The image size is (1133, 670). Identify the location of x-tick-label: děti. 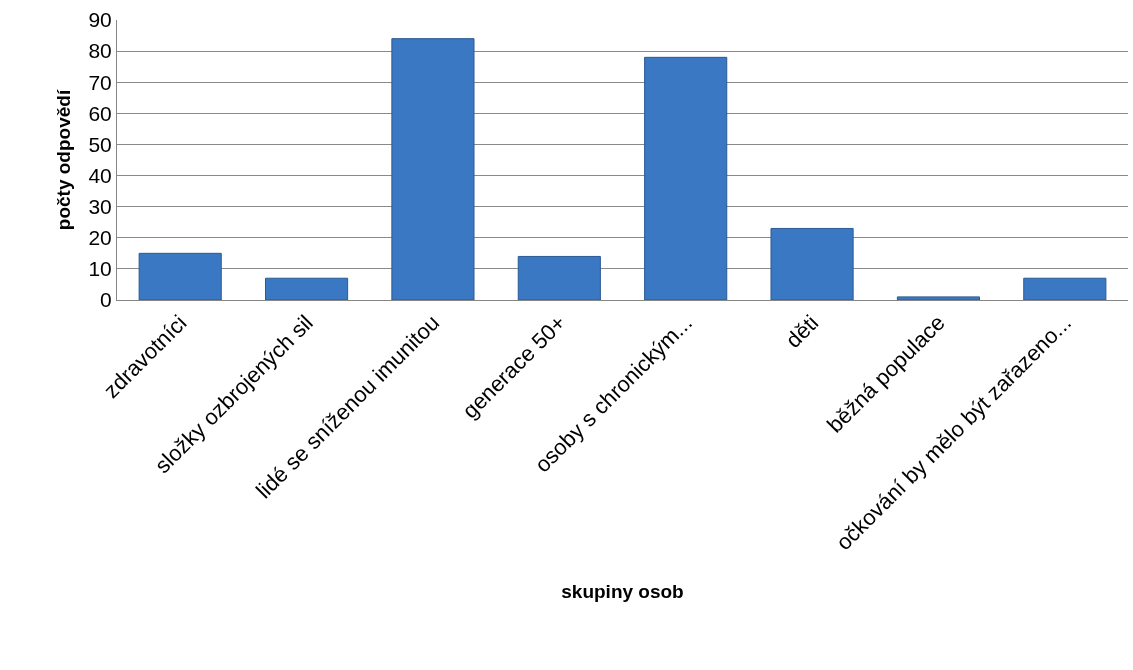
(802, 331).